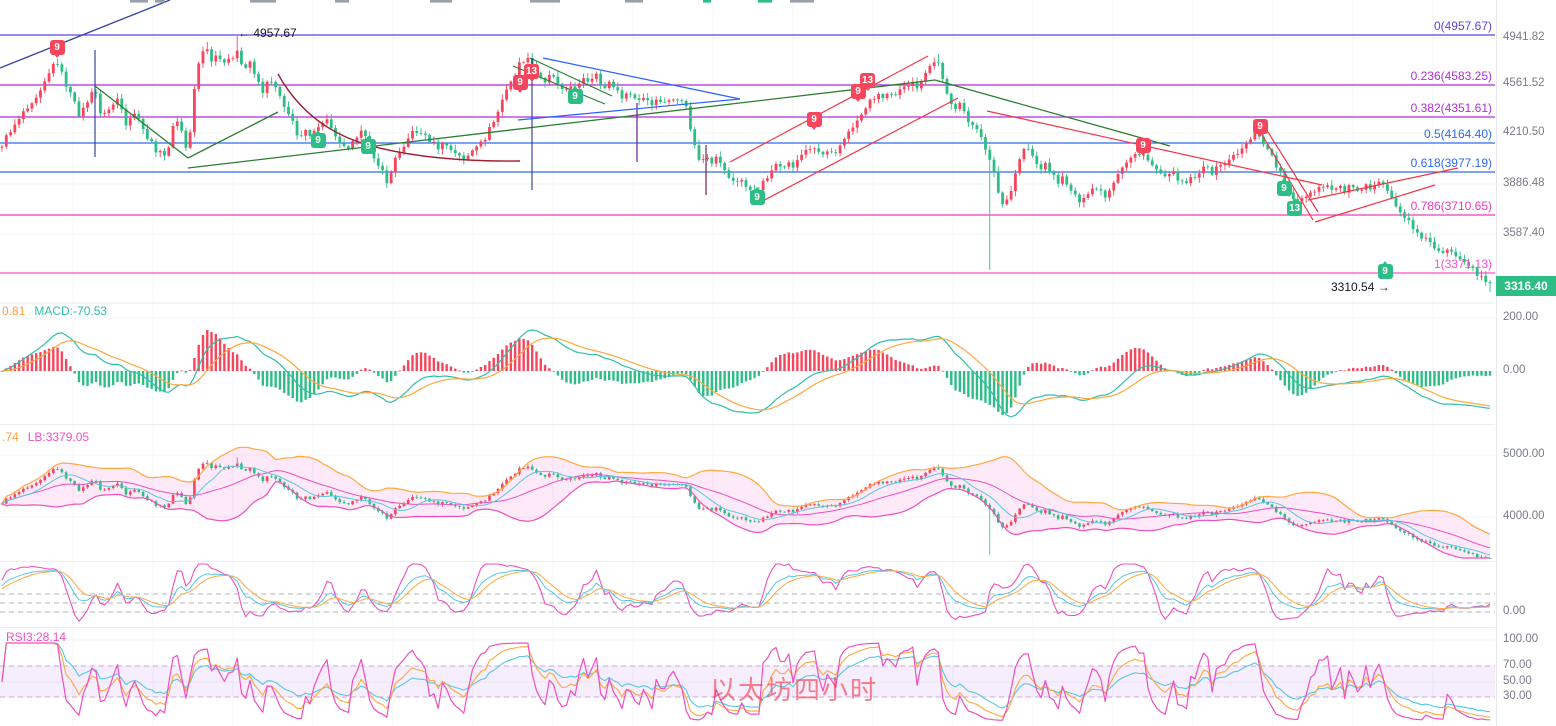 The image size is (1556, 726). What do you see at coordinates (1526, 286) in the screenshot?
I see `current-price-badge: 3316.40` at bounding box center [1526, 286].